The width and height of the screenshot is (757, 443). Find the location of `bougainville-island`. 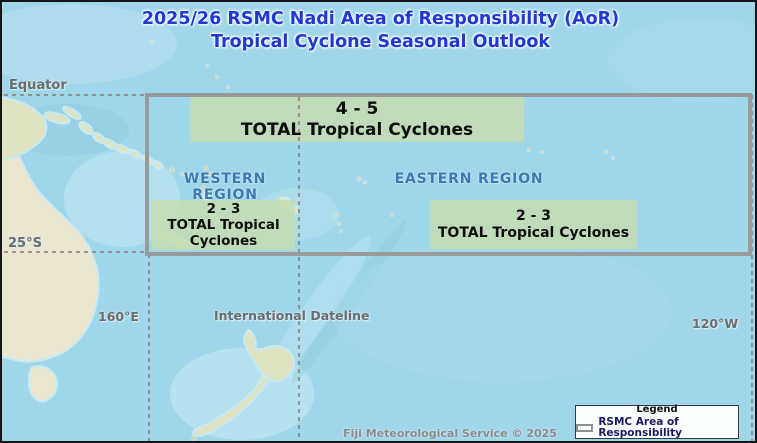

bougainville-island is located at coordinates (86, 128).